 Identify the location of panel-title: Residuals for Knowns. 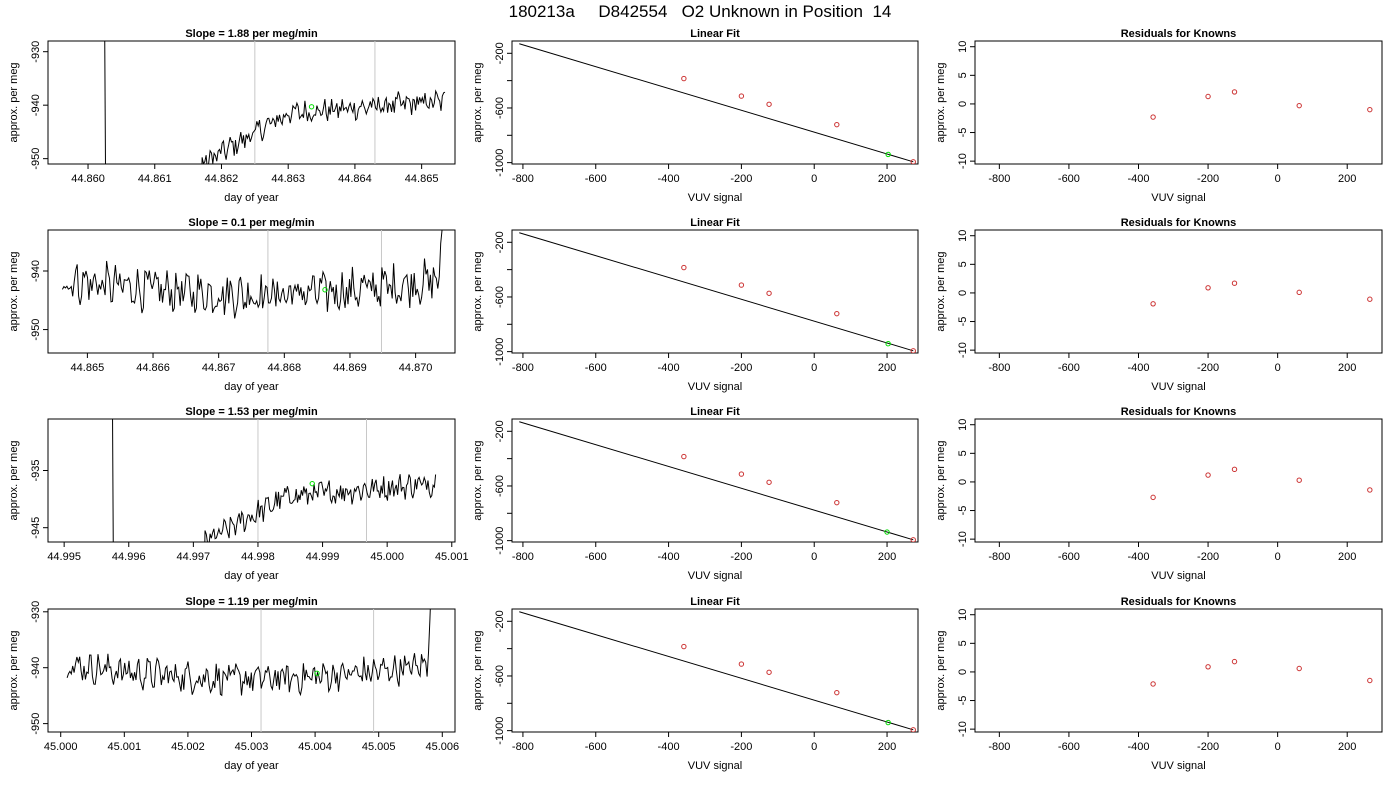
(1179, 412).